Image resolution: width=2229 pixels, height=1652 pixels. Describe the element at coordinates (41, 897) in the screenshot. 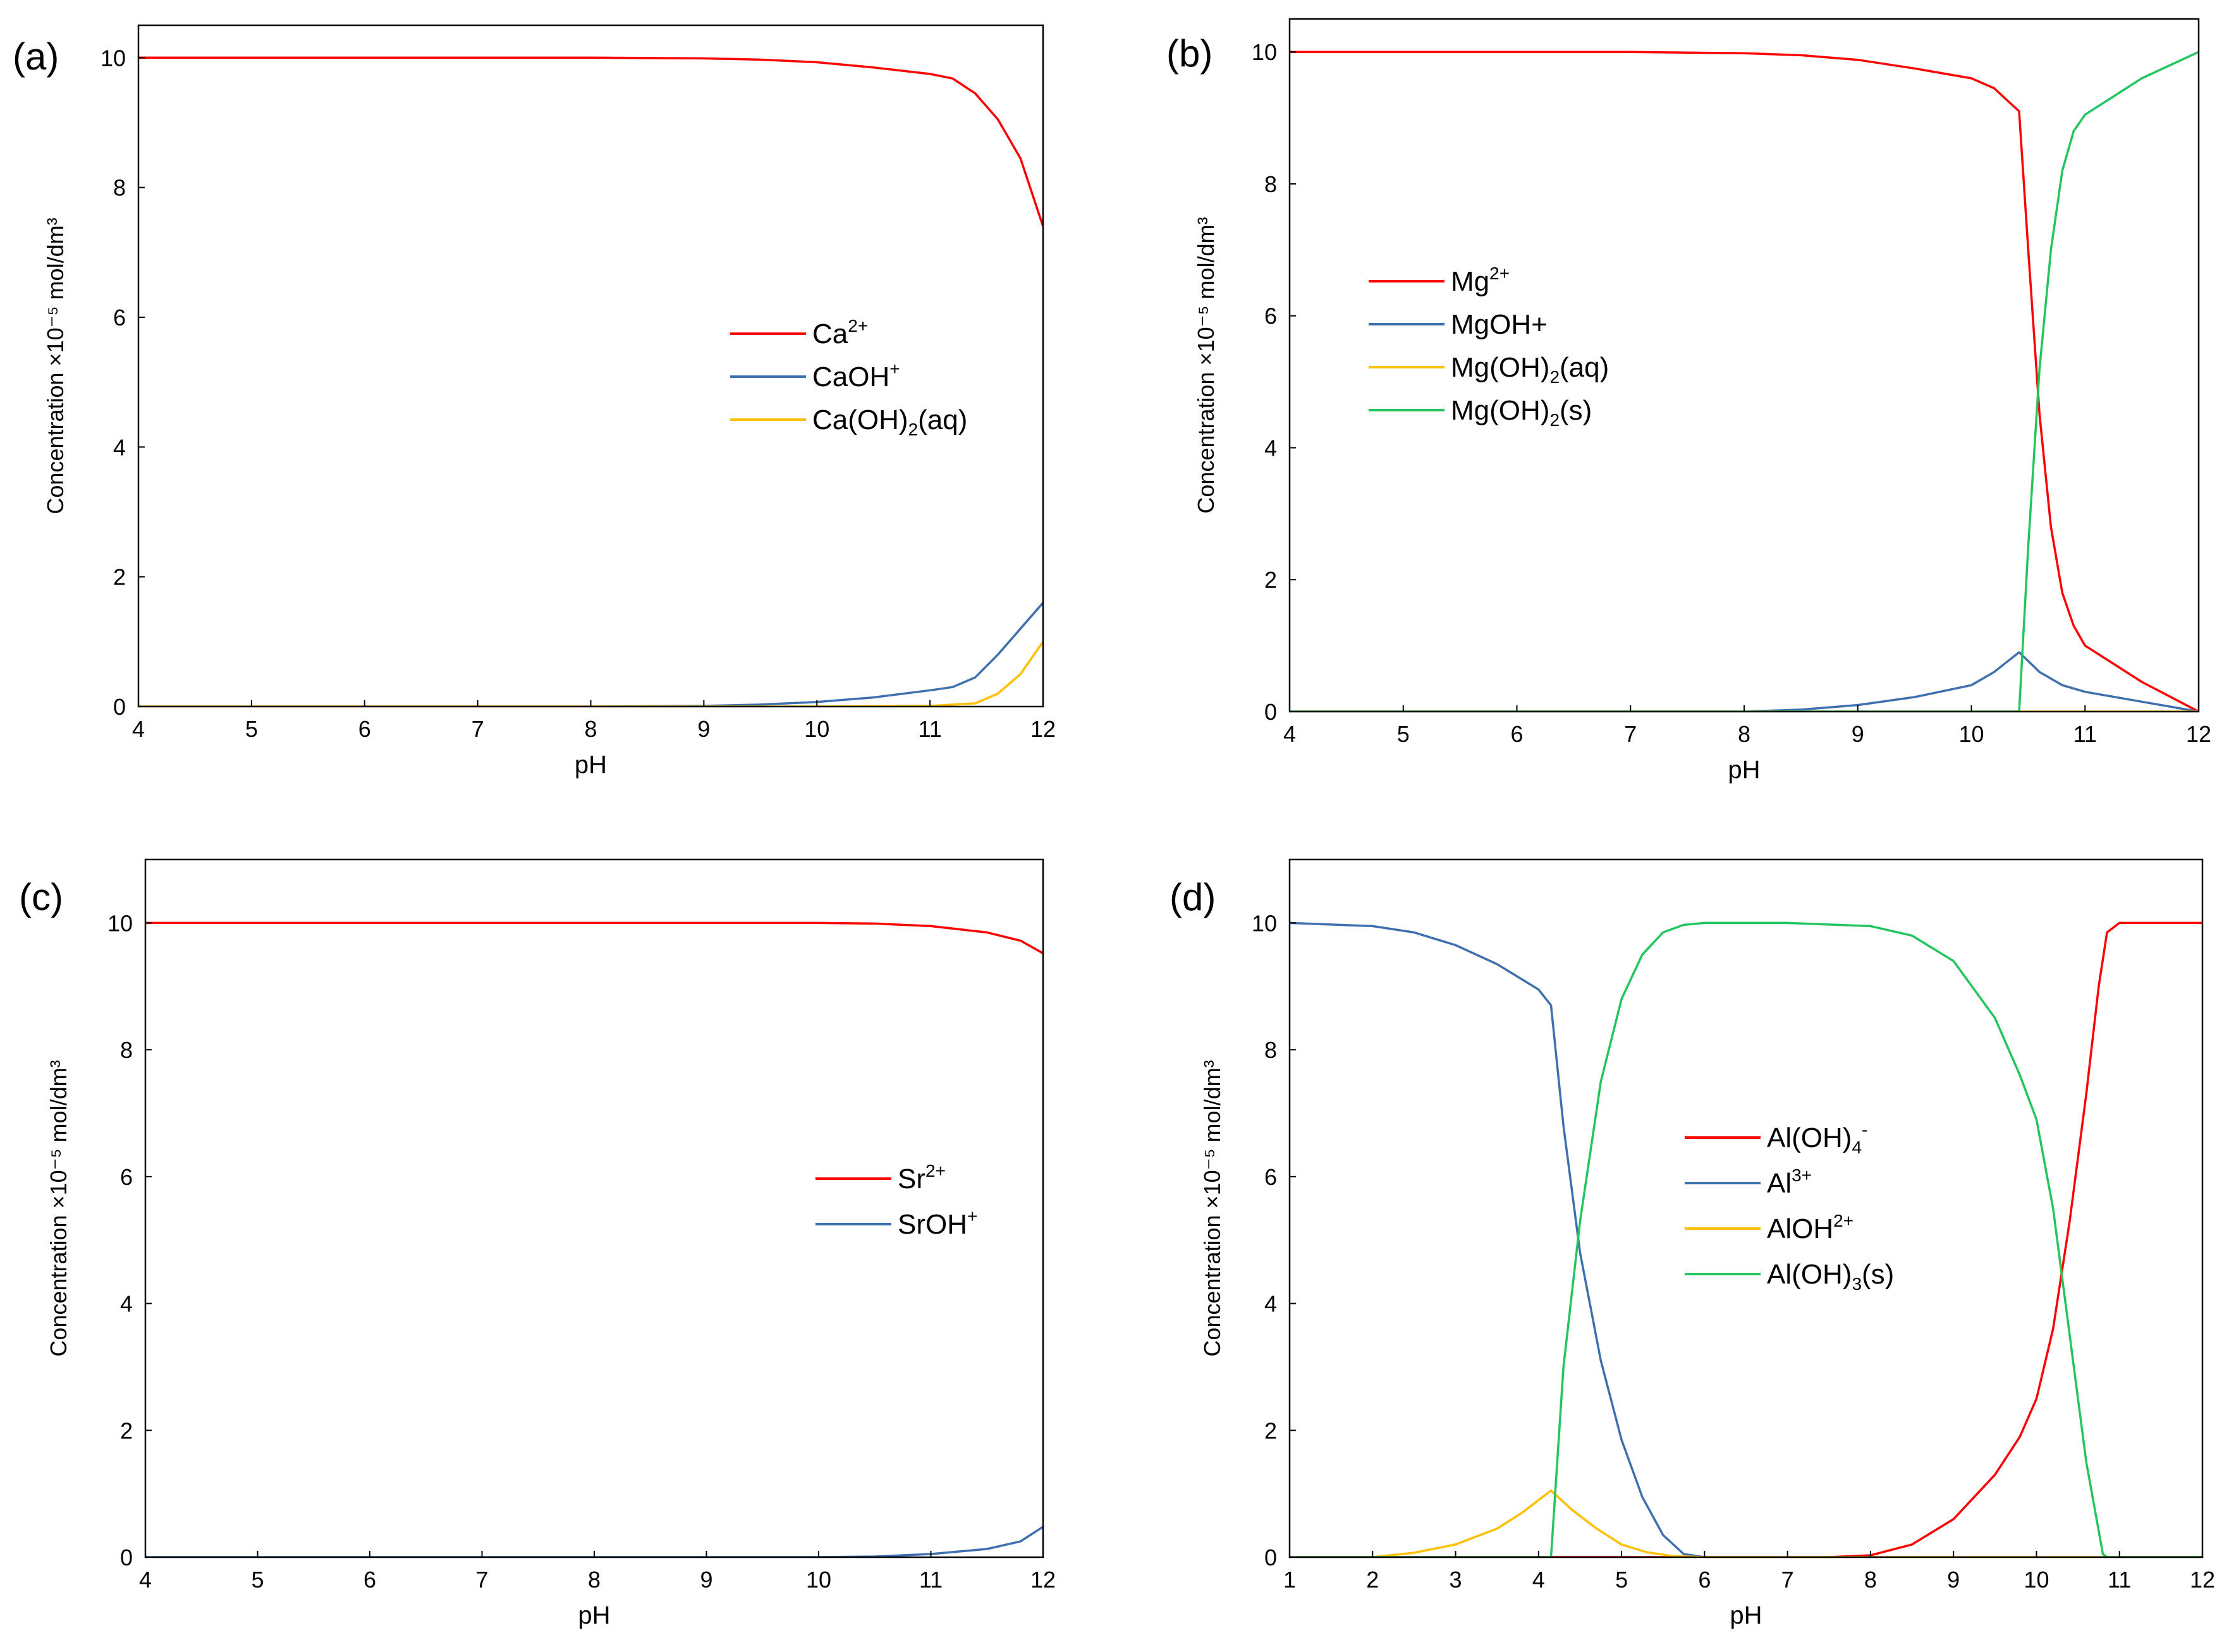

I see `panel-label: (c)` at that location.